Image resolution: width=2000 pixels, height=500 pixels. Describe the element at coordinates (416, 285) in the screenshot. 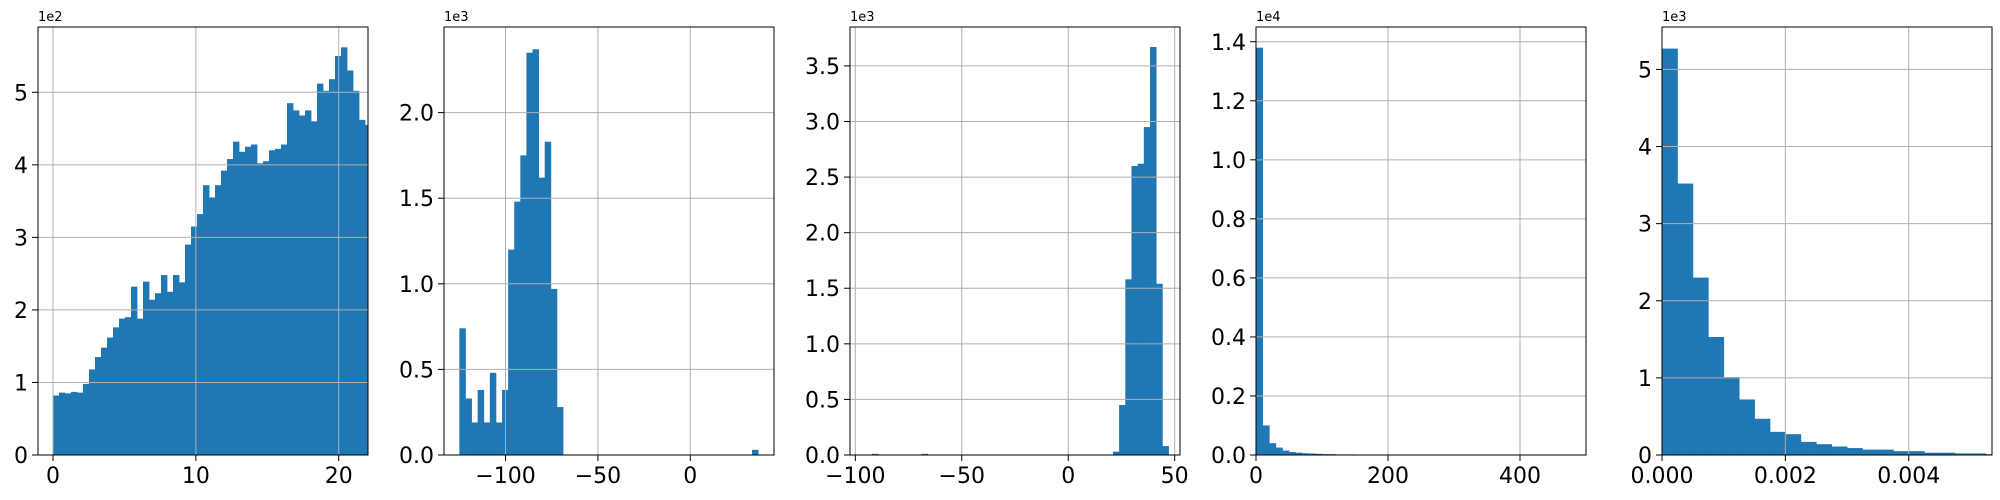

I see `y-tick-label: 1.0` at that location.